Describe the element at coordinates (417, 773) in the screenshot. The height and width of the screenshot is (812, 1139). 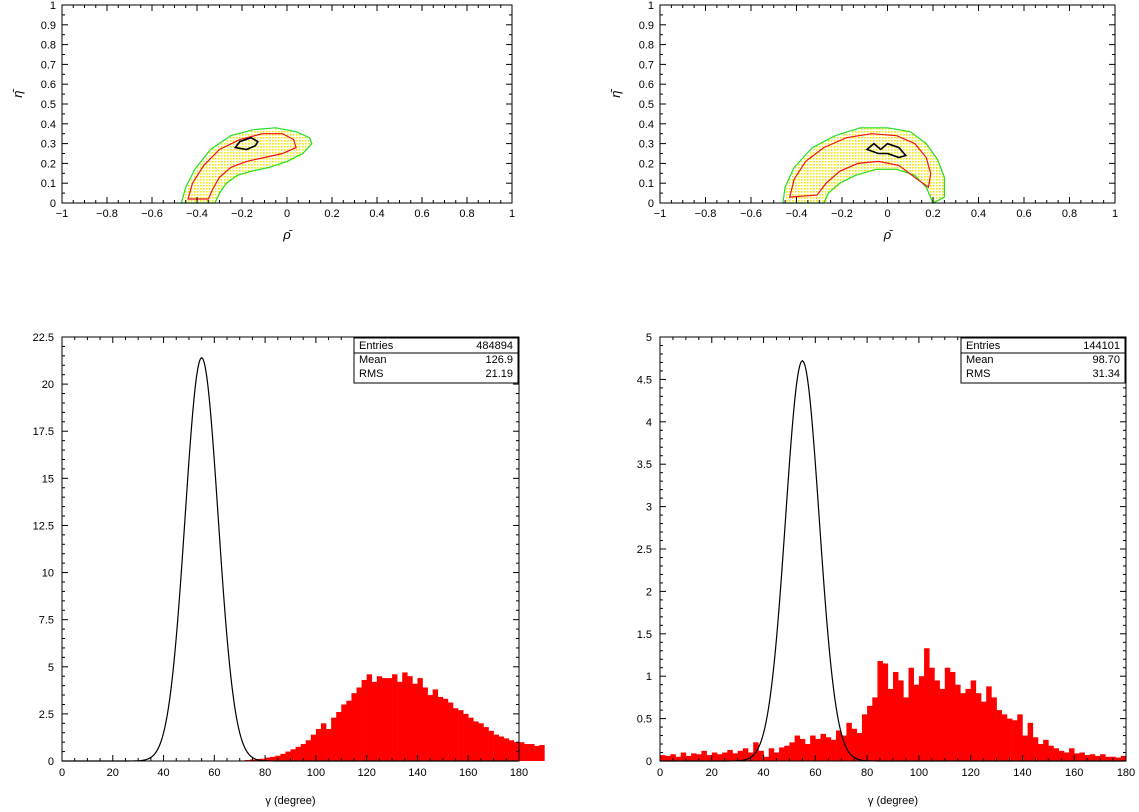
I see `x-tick-label: 140` at that location.